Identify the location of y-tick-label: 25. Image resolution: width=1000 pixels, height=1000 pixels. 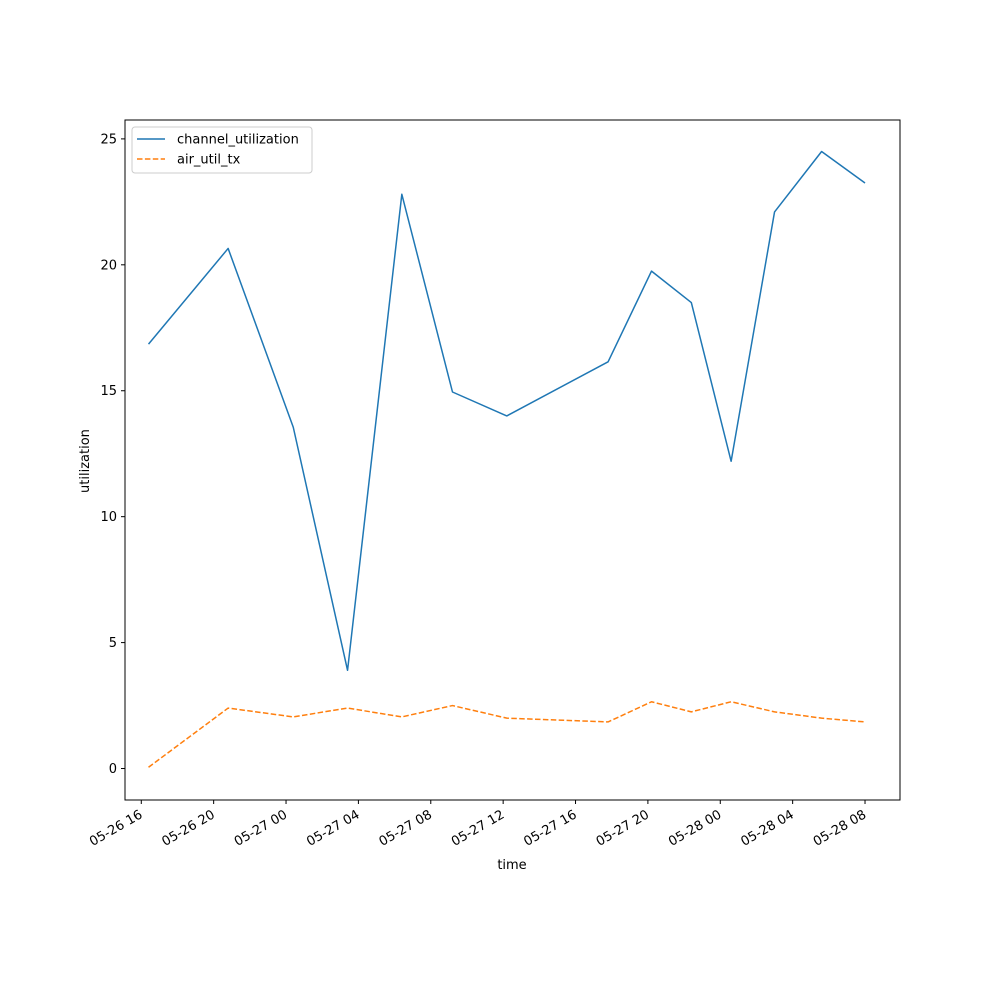
(108, 139).